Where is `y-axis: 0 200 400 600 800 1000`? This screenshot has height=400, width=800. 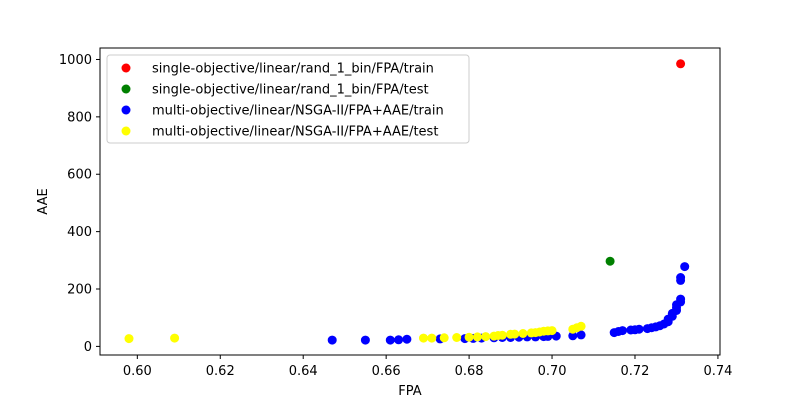 y-axis: 0 200 400 600 800 1000 is located at coordinates (79, 204).